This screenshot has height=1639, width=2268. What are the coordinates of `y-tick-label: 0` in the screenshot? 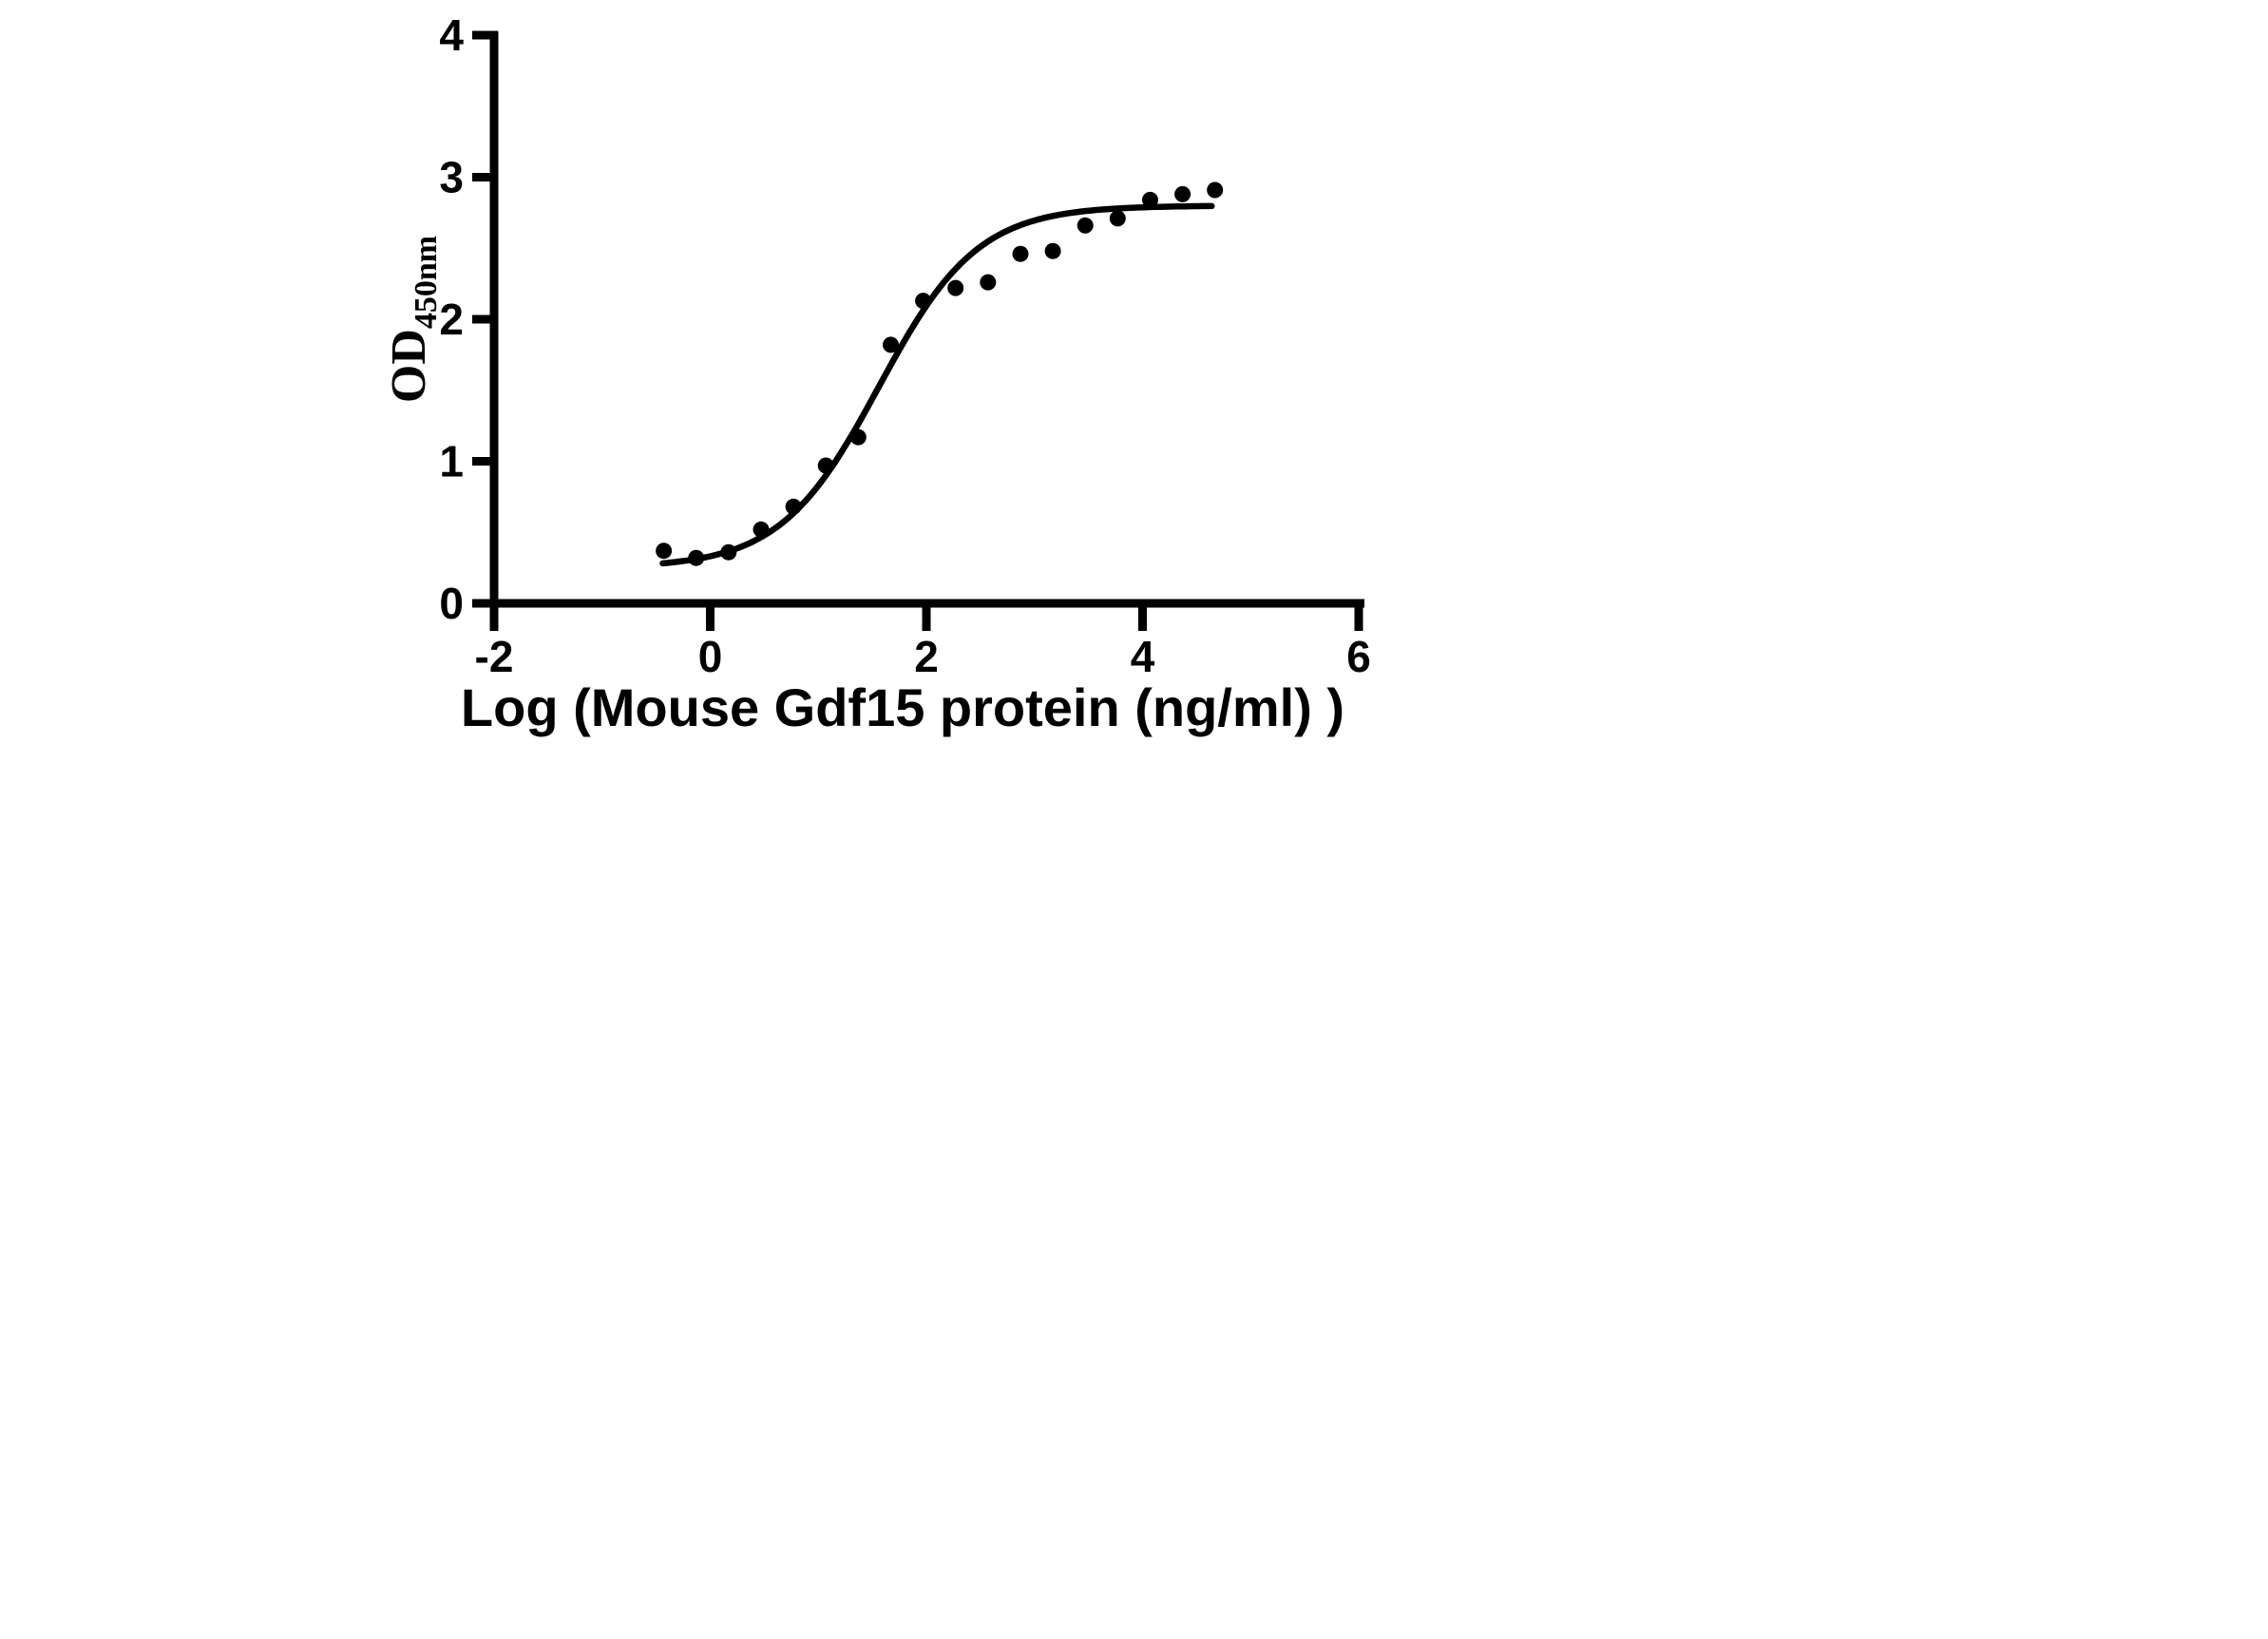 It's located at (452, 603).